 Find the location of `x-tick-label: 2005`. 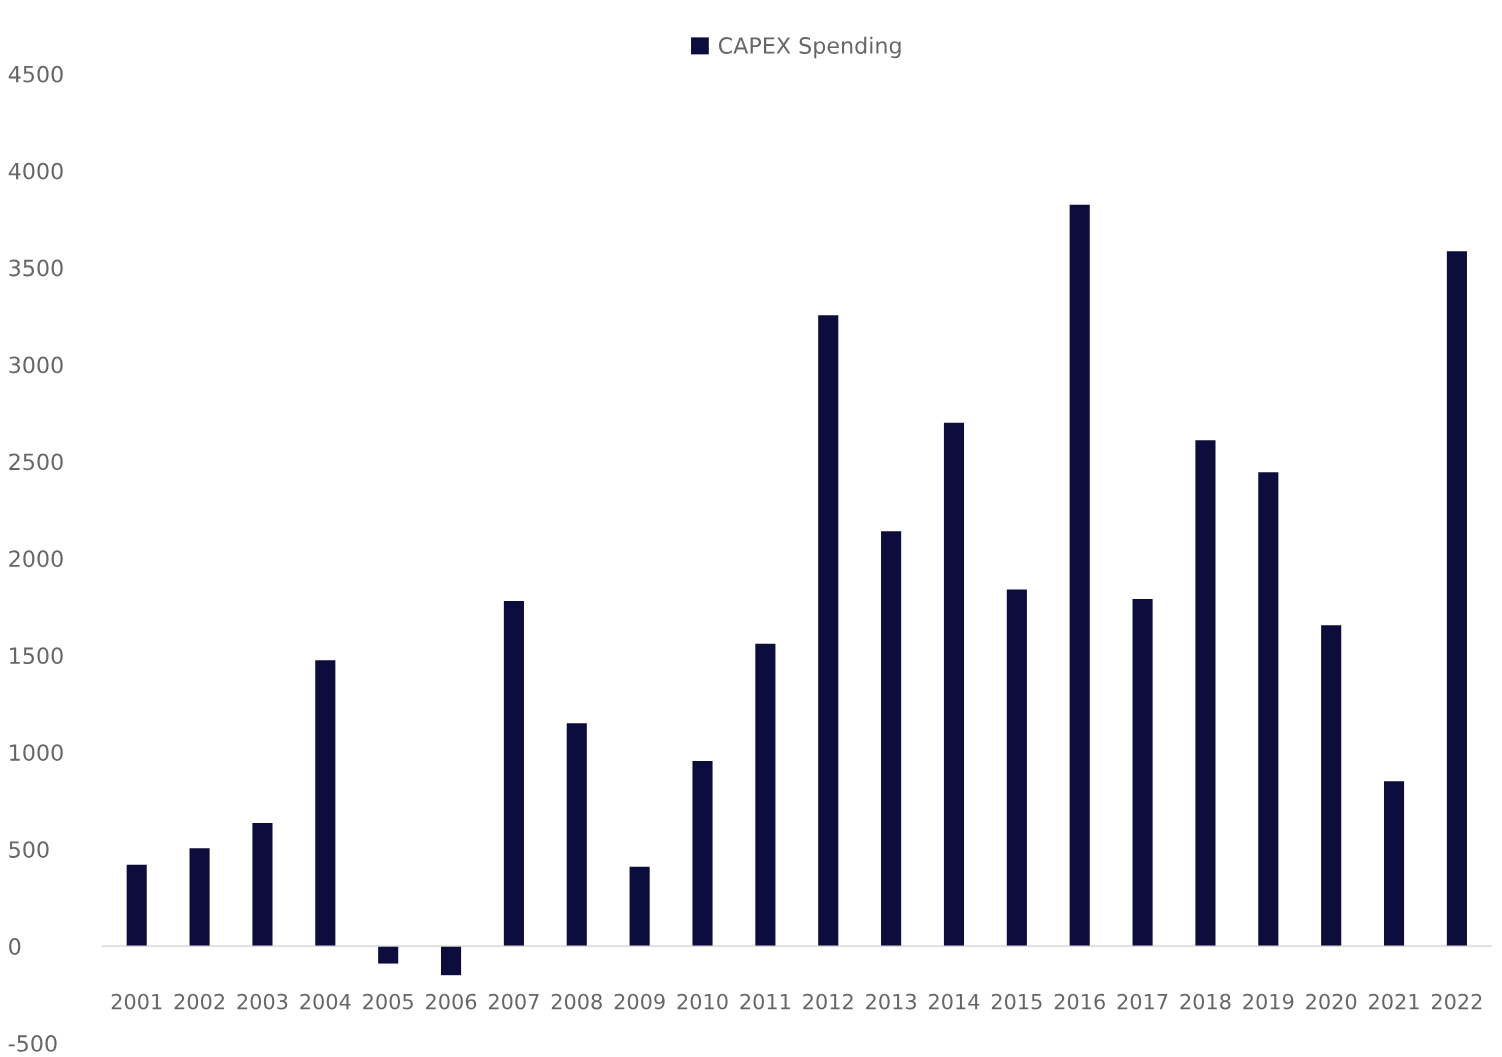

x-tick-label: 2005 is located at coordinates (388, 1001).